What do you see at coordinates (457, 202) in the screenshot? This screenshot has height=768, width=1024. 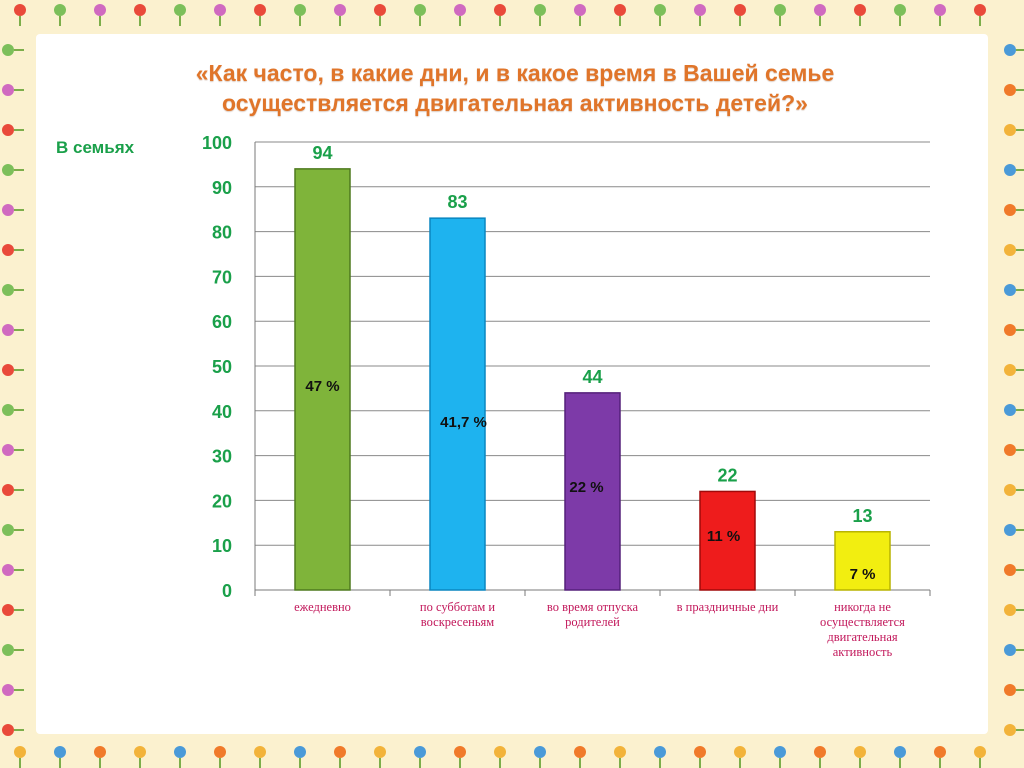 I see `bar-value-label: 83` at bounding box center [457, 202].